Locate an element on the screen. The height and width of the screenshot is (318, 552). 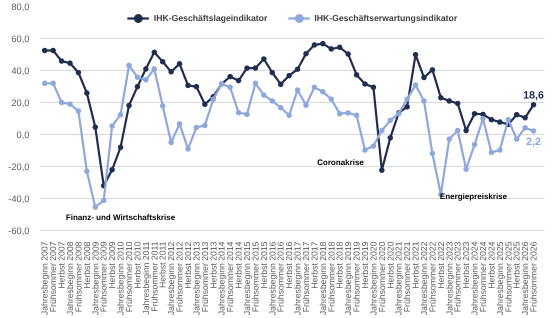
x-tick-label: Jahresbeginn 2018 is located at coordinates (323, 278).